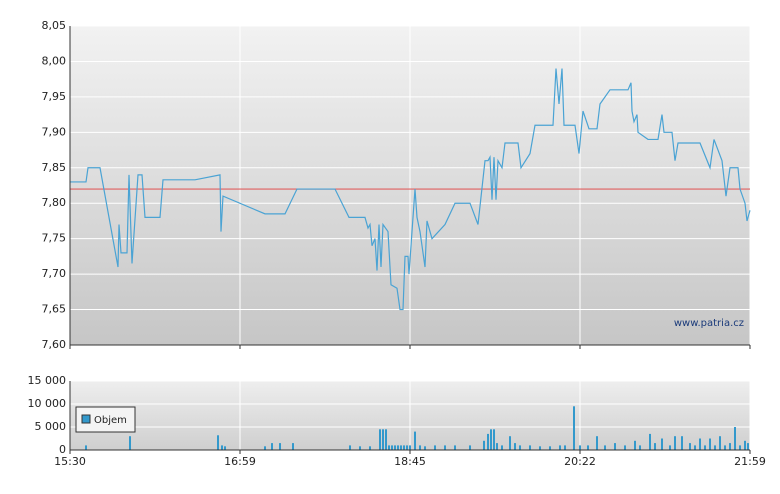 This screenshot has width=780, height=494. What do you see at coordinates (47, 380) in the screenshot?
I see `y-tick-label: 15 000` at bounding box center [47, 380].